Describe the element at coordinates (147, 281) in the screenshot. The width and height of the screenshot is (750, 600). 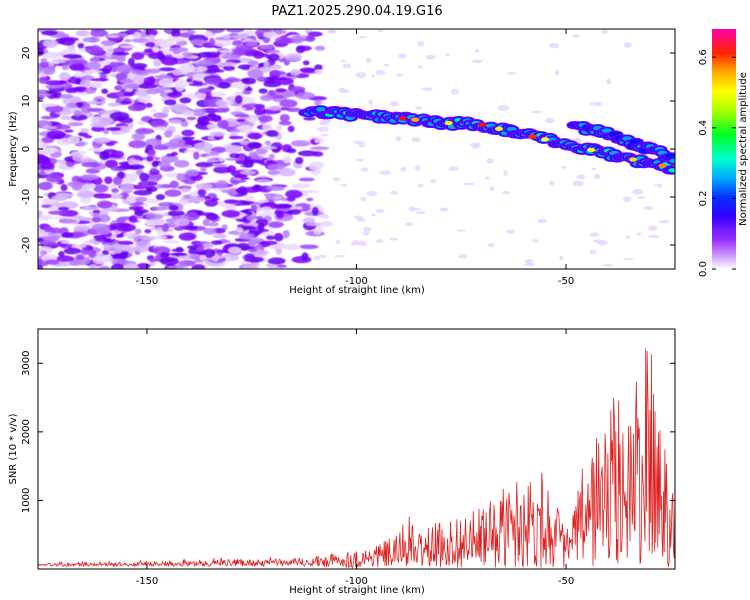
I see `spectrogram-x-tick-label: -150` at that location.